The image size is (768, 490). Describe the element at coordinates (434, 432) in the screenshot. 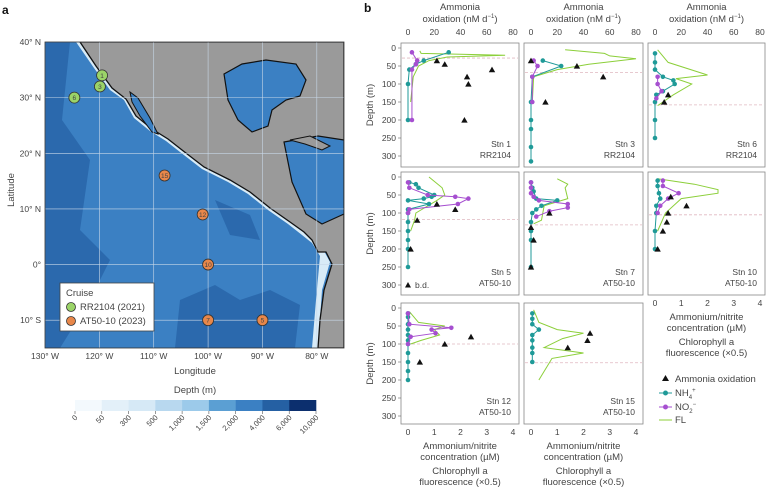

I see `bottom-tick-label: 1` at that location.